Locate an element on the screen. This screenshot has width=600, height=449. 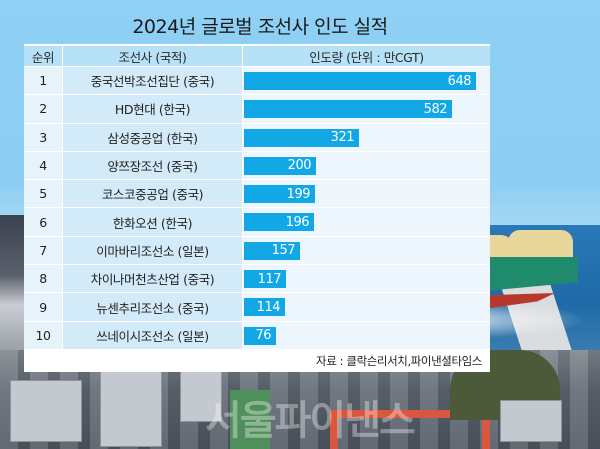
delivery-bar: 321 is located at coordinates (301, 137).